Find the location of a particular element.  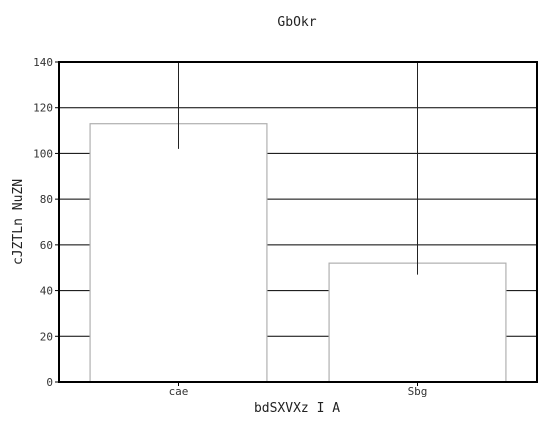

y-tick-label: 140 is located at coordinates (43, 62).